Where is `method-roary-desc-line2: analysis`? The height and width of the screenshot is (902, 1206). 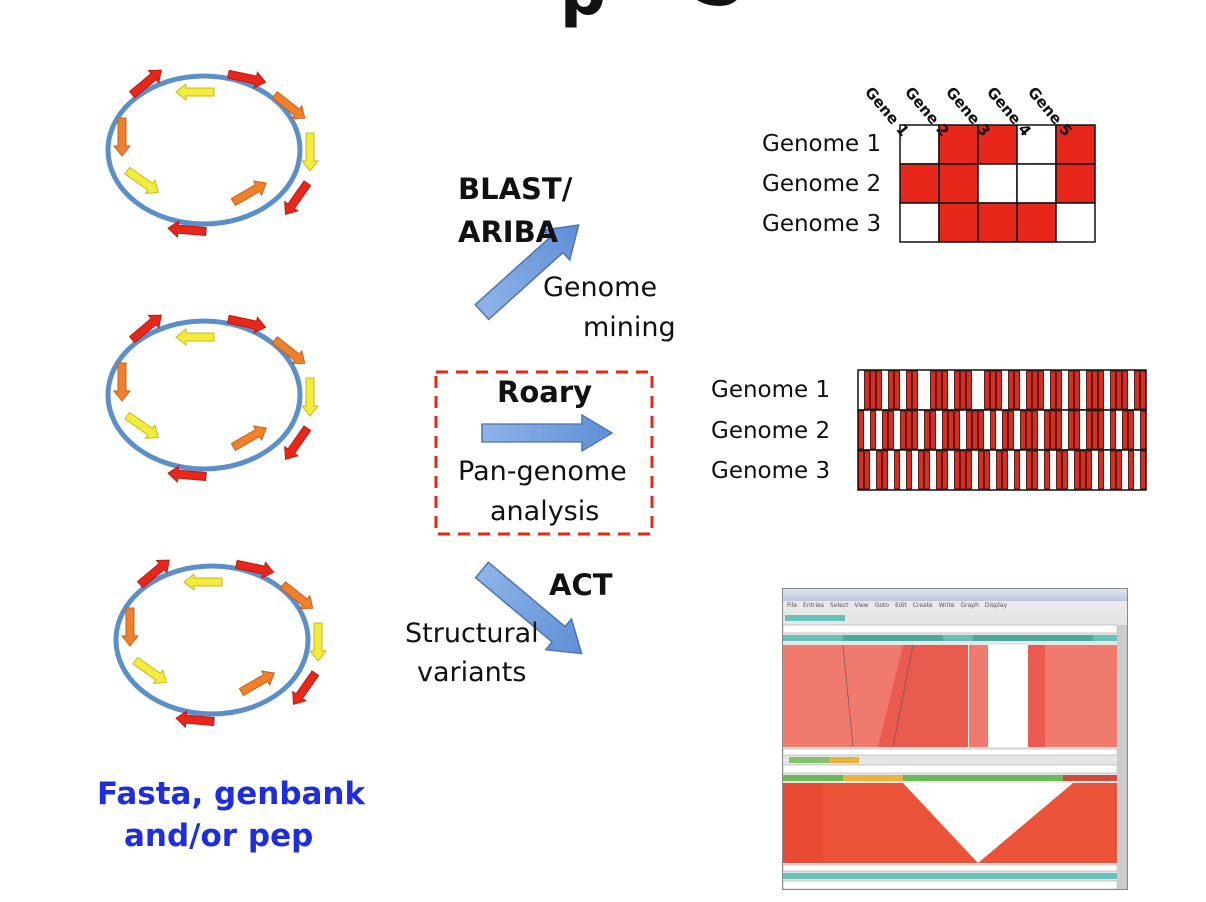
method-roary-desc-line2: analysis is located at coordinates (545, 511).